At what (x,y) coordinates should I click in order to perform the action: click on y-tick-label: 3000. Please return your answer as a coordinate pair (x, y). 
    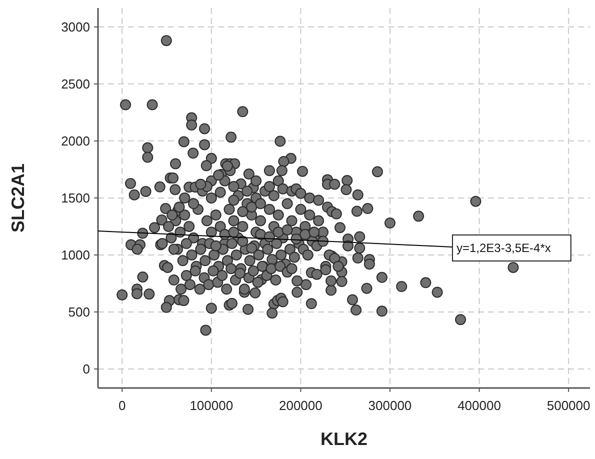
    Looking at the image, I should click on (75, 26).